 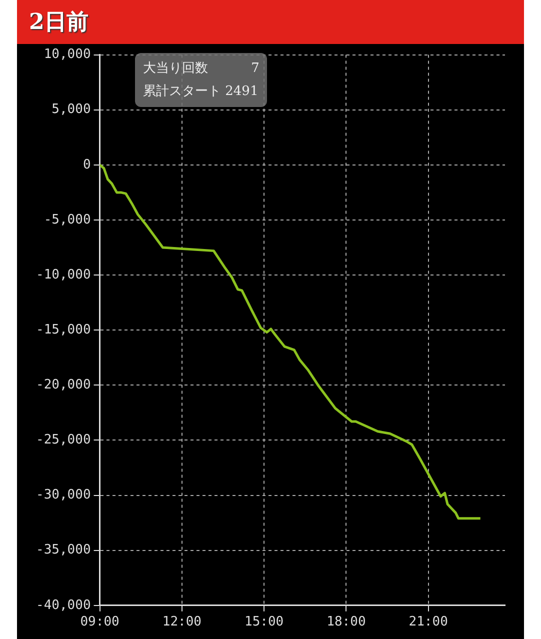 What do you see at coordinates (63, 385) in the screenshot?
I see `y-tick-label: -20,000` at bounding box center [63, 385].